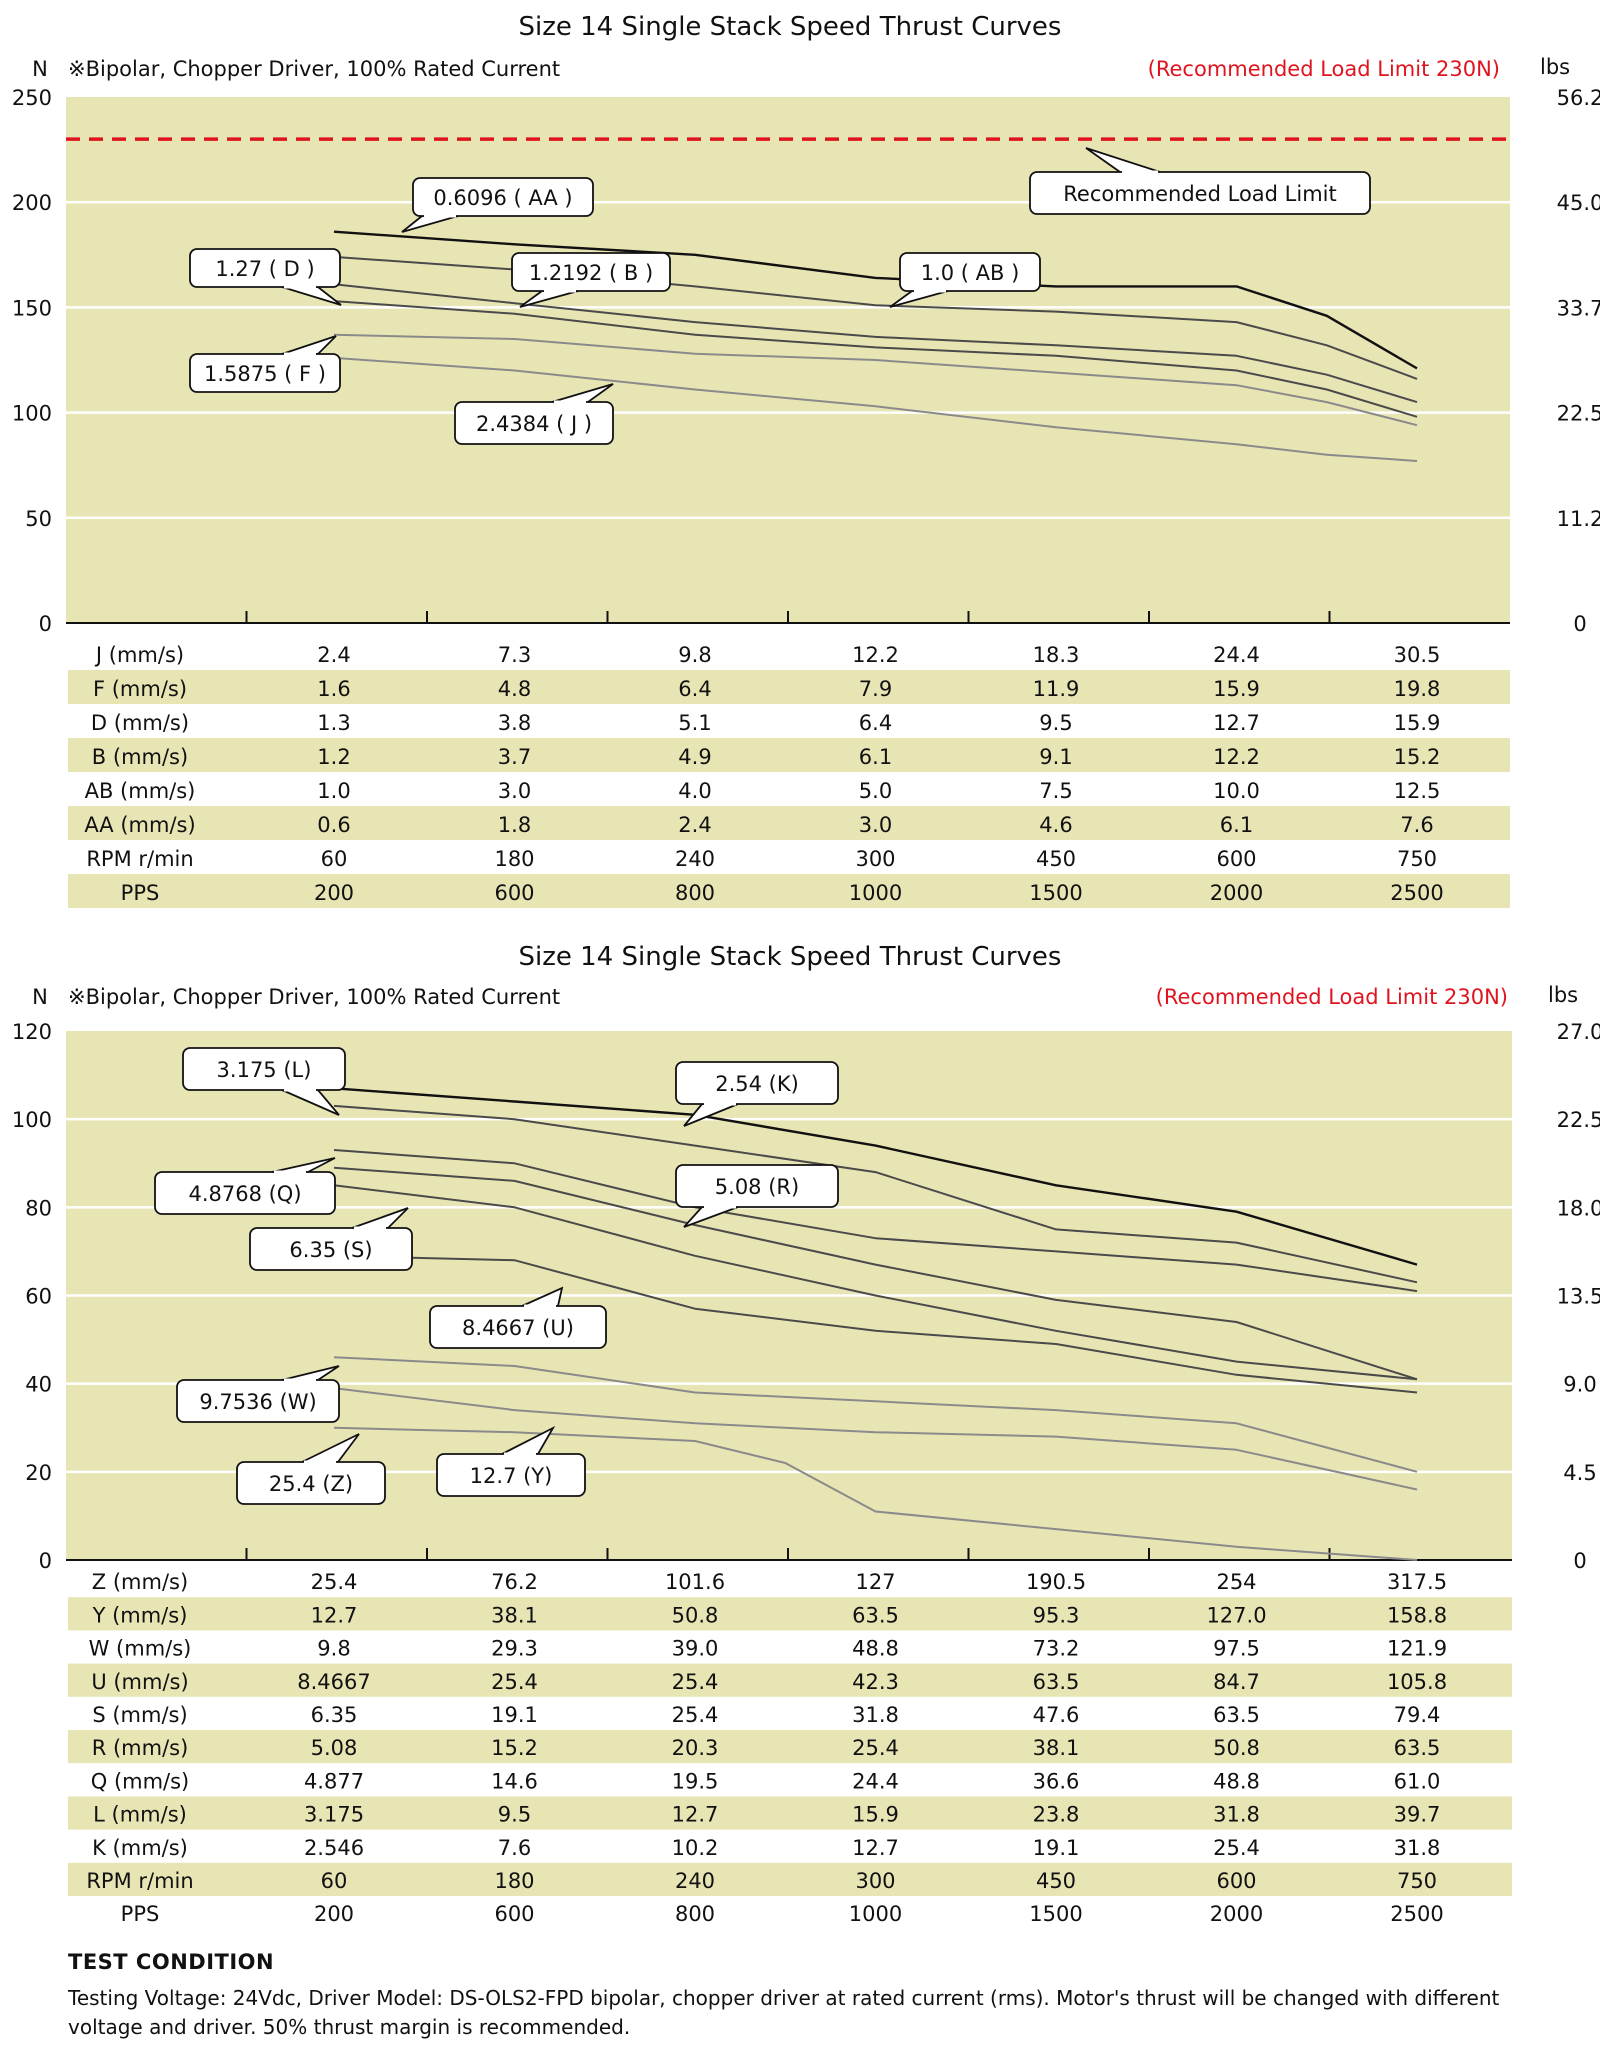  Describe the element at coordinates (1236, 723) in the screenshot. I see `chart1-table-cell: 12.7` at that location.